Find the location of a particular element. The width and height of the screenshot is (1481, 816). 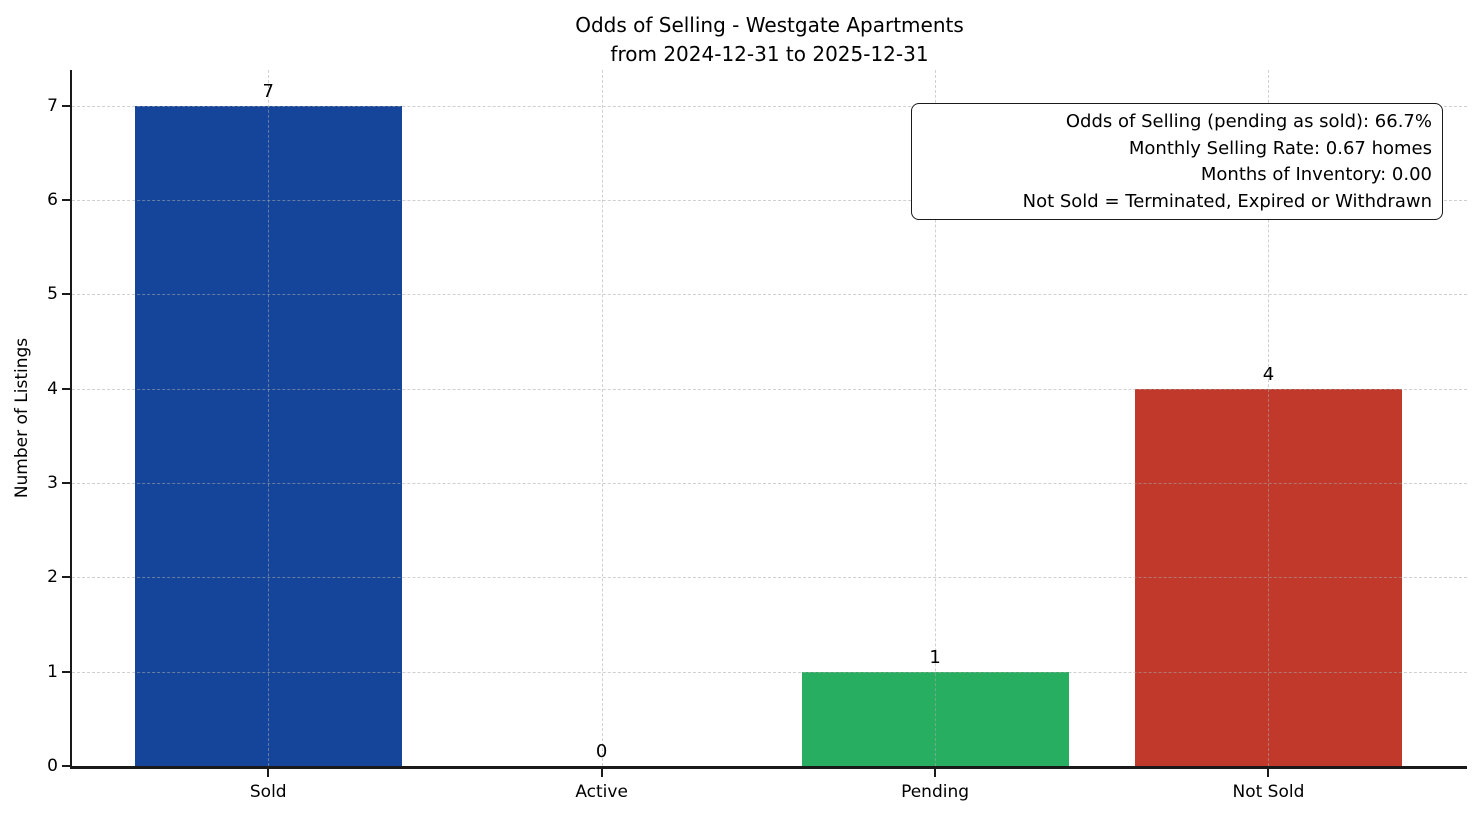

x-tick-label: Active is located at coordinates (601, 792).